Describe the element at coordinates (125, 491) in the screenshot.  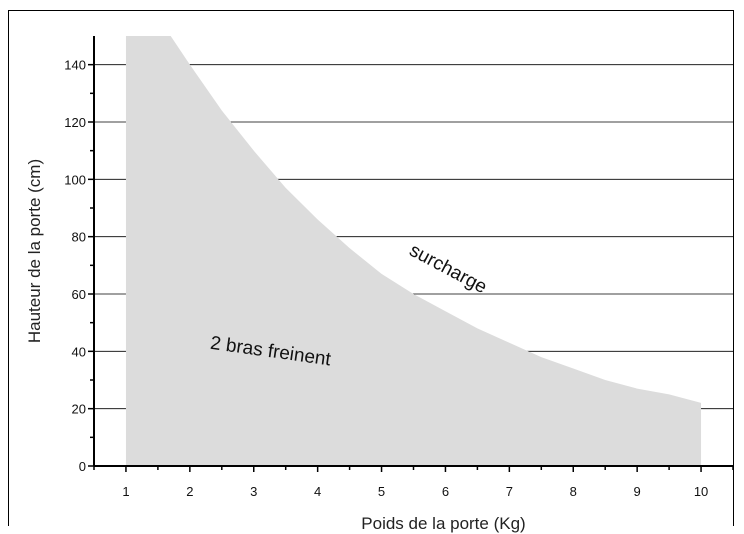
I see `x-tick-label-1: 1` at that location.